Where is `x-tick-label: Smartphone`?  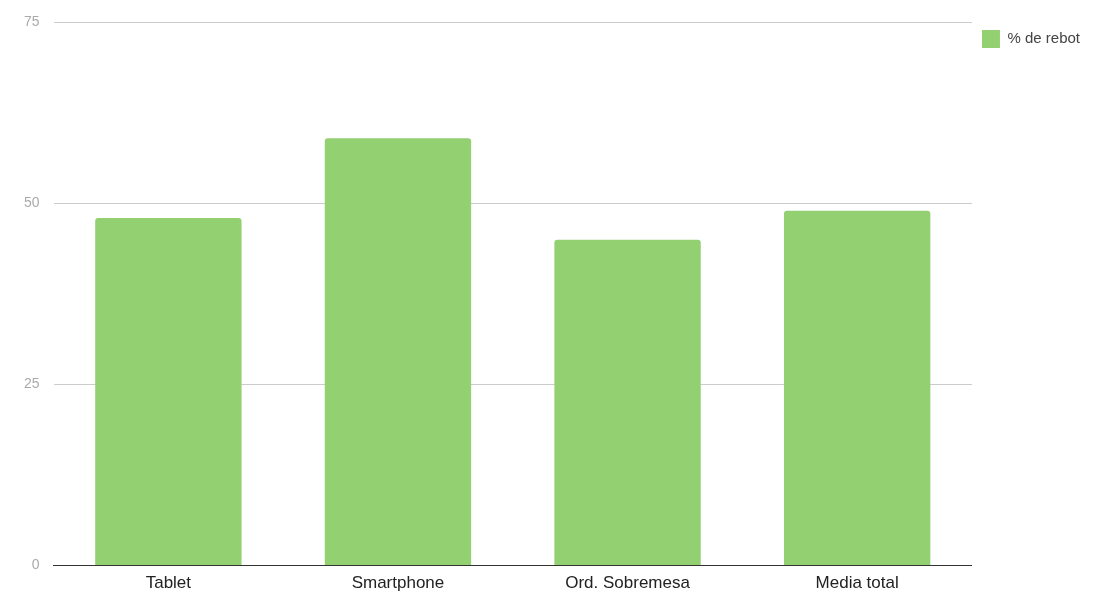
x-tick-label: Smartphone is located at coordinates (398, 583).